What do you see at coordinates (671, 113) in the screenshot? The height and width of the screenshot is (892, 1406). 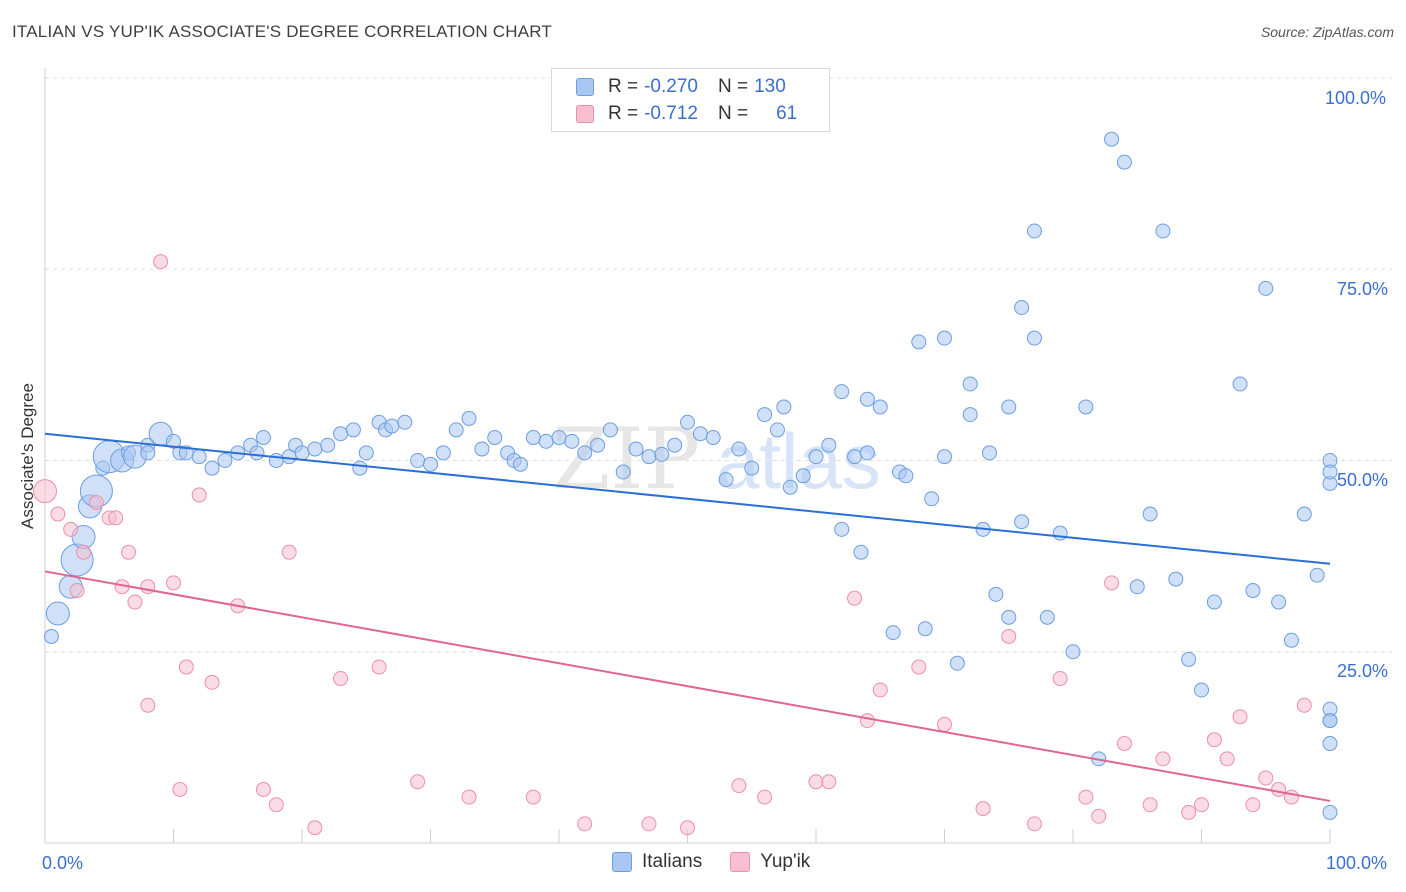 I see `r-value: -0.712` at bounding box center [671, 113].